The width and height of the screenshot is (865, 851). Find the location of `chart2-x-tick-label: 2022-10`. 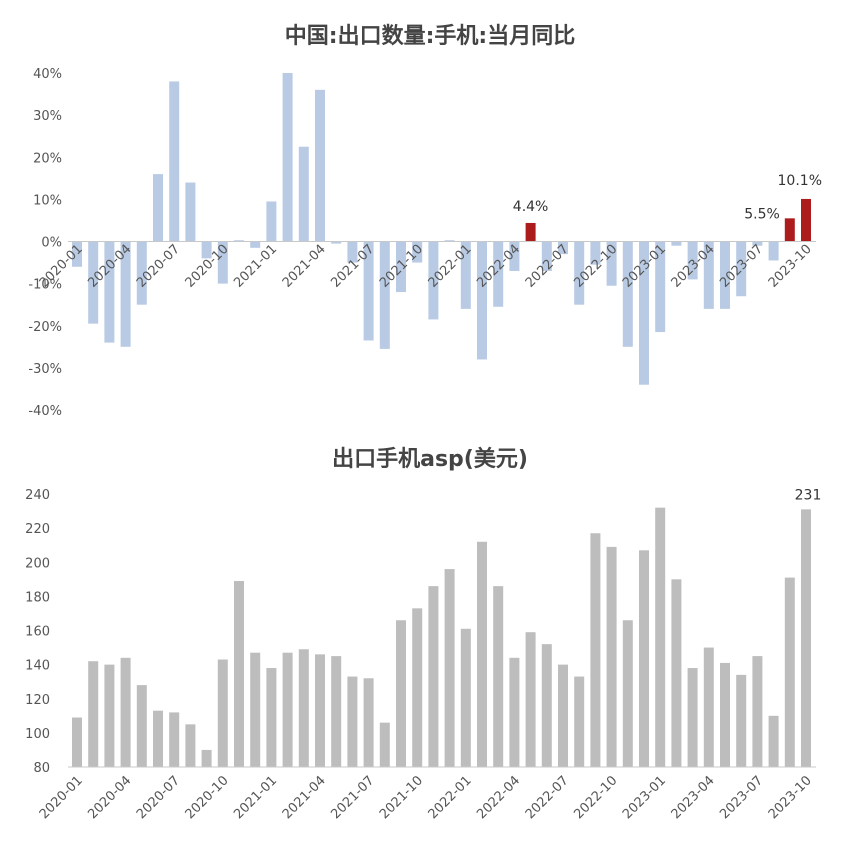

chart2-x-tick-label: 2022-10 is located at coordinates (595, 797).